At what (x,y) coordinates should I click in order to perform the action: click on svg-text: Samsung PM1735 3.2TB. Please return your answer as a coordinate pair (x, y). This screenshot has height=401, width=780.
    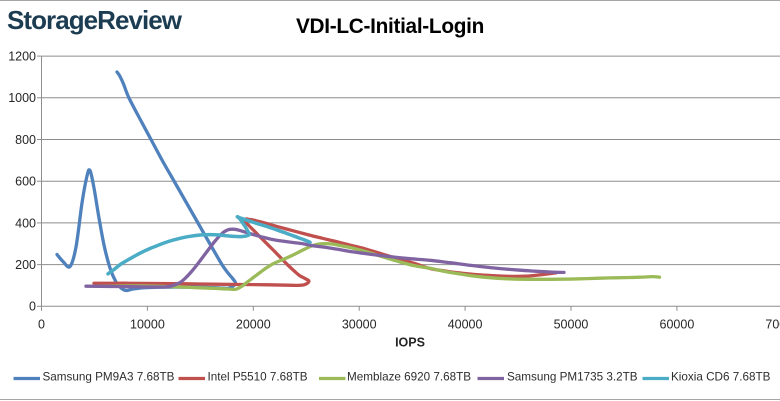
    Looking at the image, I should click on (572, 377).